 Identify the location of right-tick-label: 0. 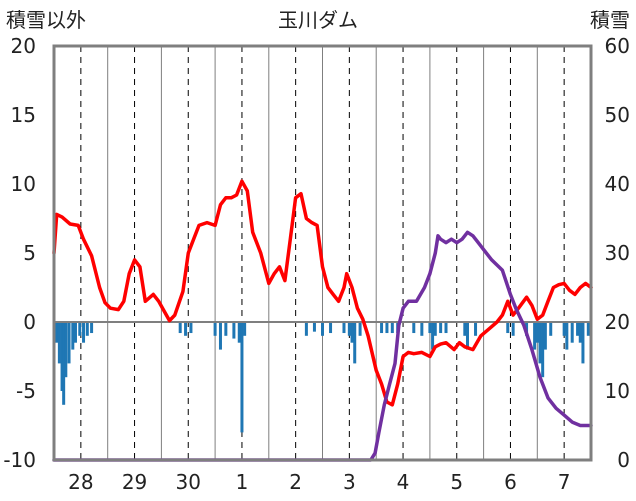
(623, 460).